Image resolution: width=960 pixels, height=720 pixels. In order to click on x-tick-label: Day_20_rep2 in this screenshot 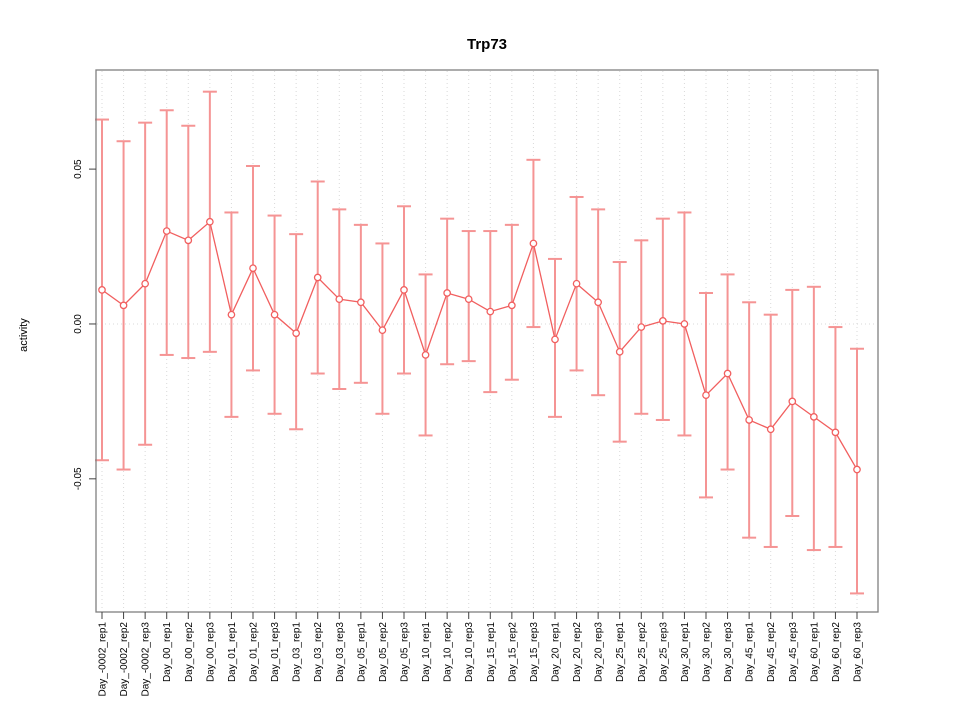, I will do `click(577, 652)`.